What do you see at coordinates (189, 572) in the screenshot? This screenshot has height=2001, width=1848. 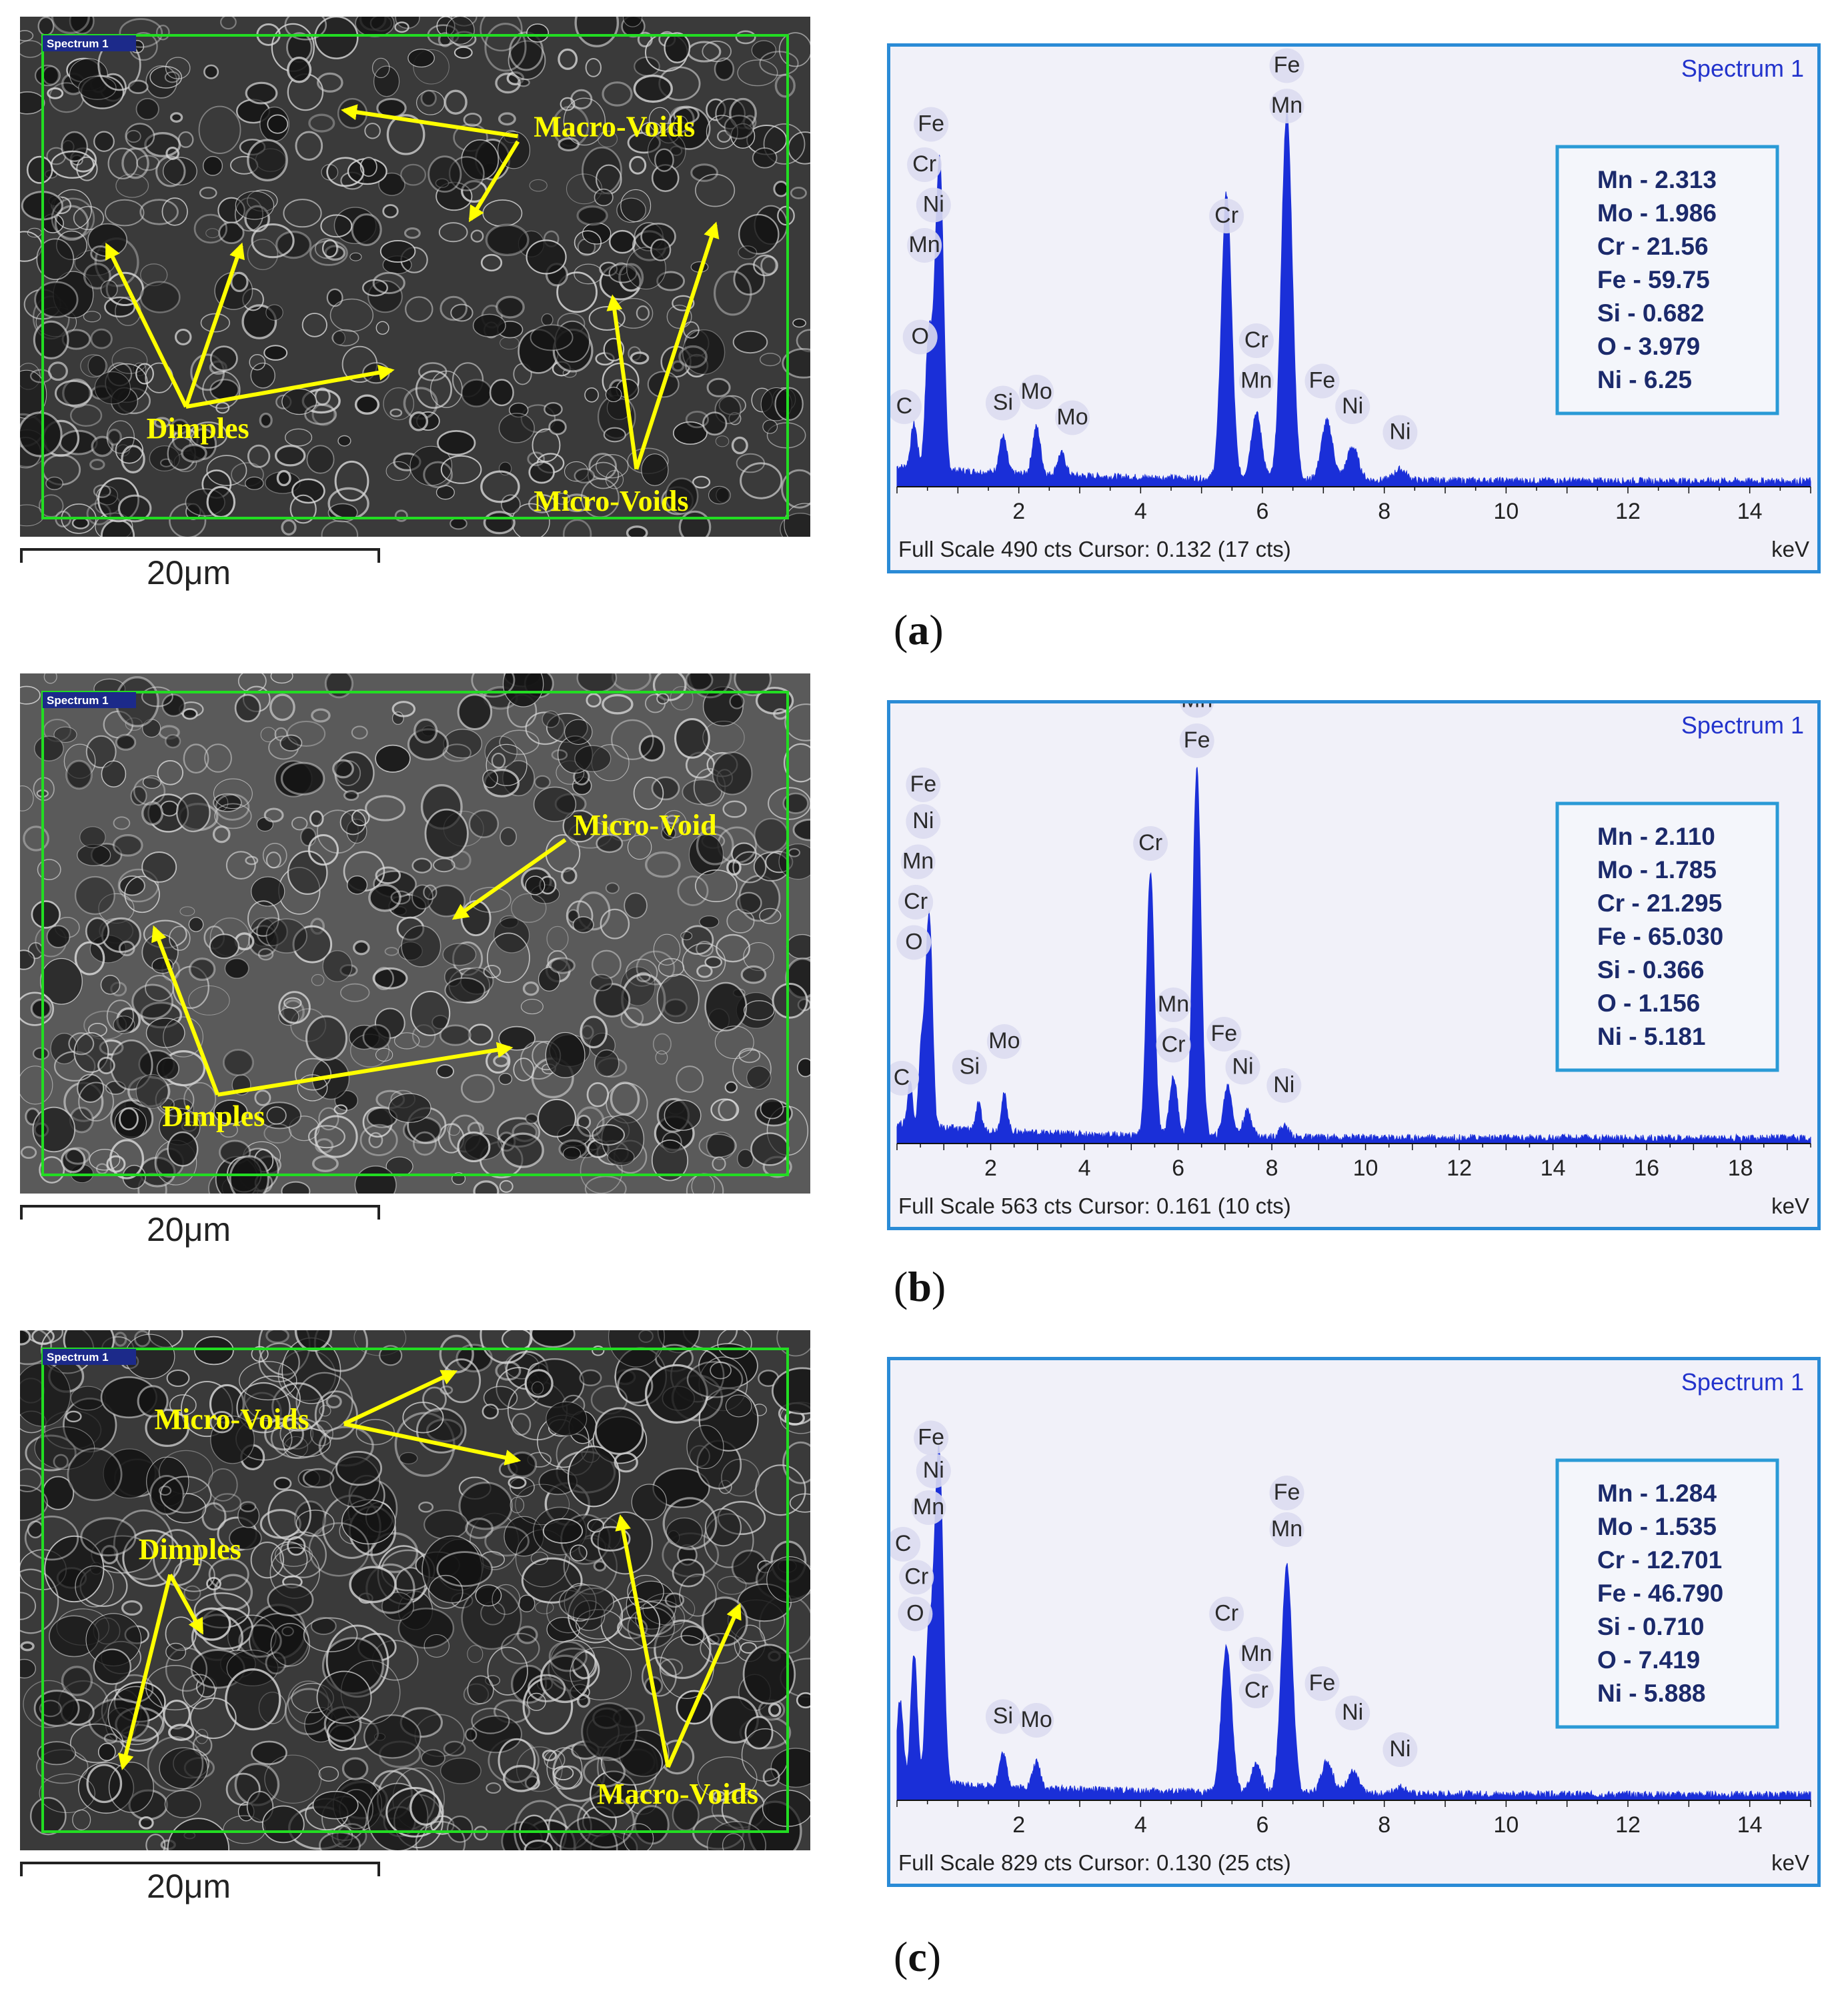 I see `scale-label-a: 20μm` at bounding box center [189, 572].